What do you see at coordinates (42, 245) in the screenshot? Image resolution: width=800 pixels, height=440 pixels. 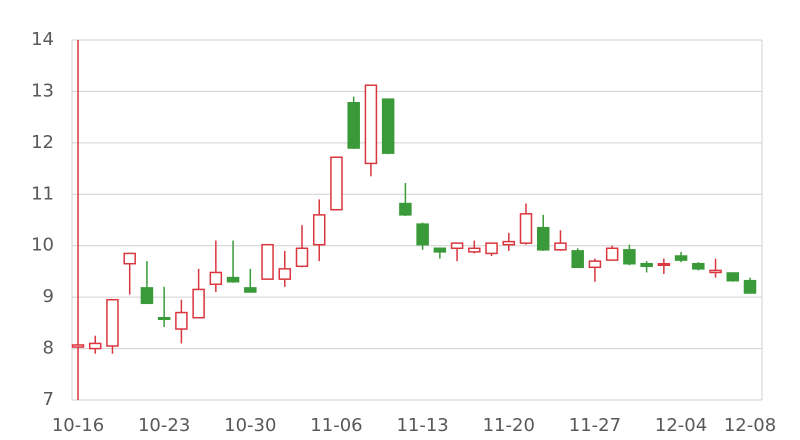 I see `y-tick-label: 10` at bounding box center [42, 245].